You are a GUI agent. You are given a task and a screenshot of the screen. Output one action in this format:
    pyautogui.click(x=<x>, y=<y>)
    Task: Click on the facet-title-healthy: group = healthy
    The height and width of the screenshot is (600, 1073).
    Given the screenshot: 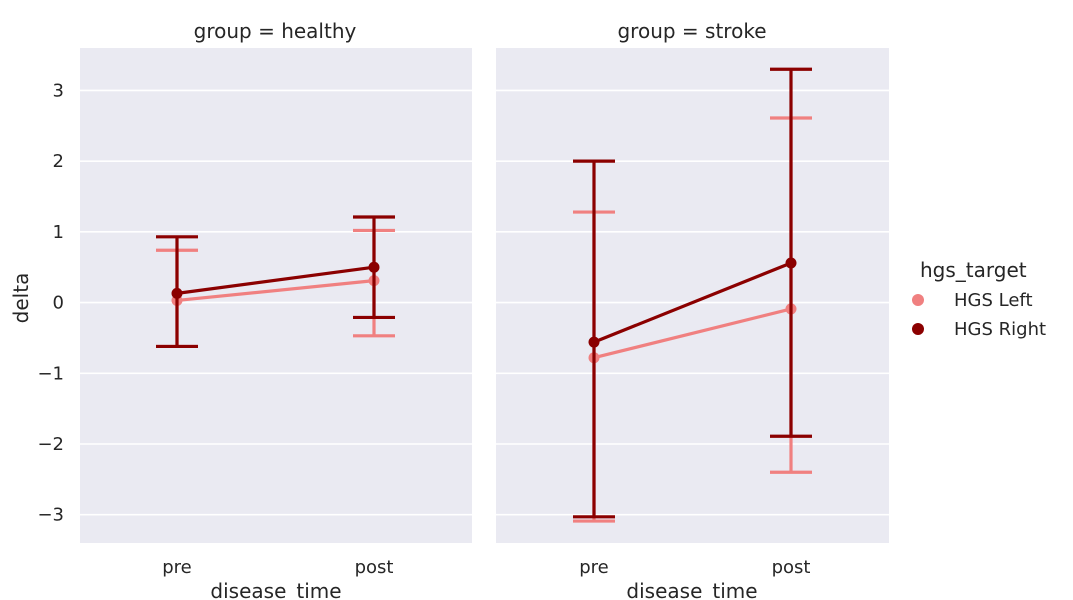 What is the action you would take?
    pyautogui.click(x=275, y=31)
    